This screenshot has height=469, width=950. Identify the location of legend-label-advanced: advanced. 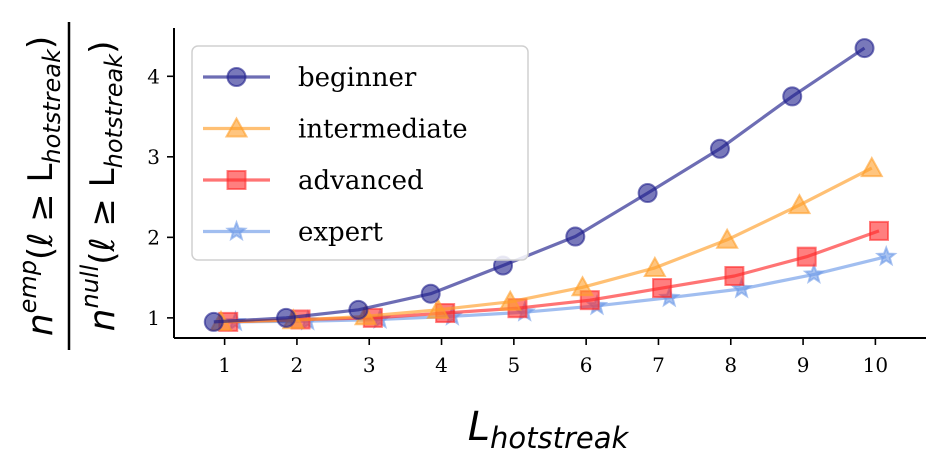
(361, 181).